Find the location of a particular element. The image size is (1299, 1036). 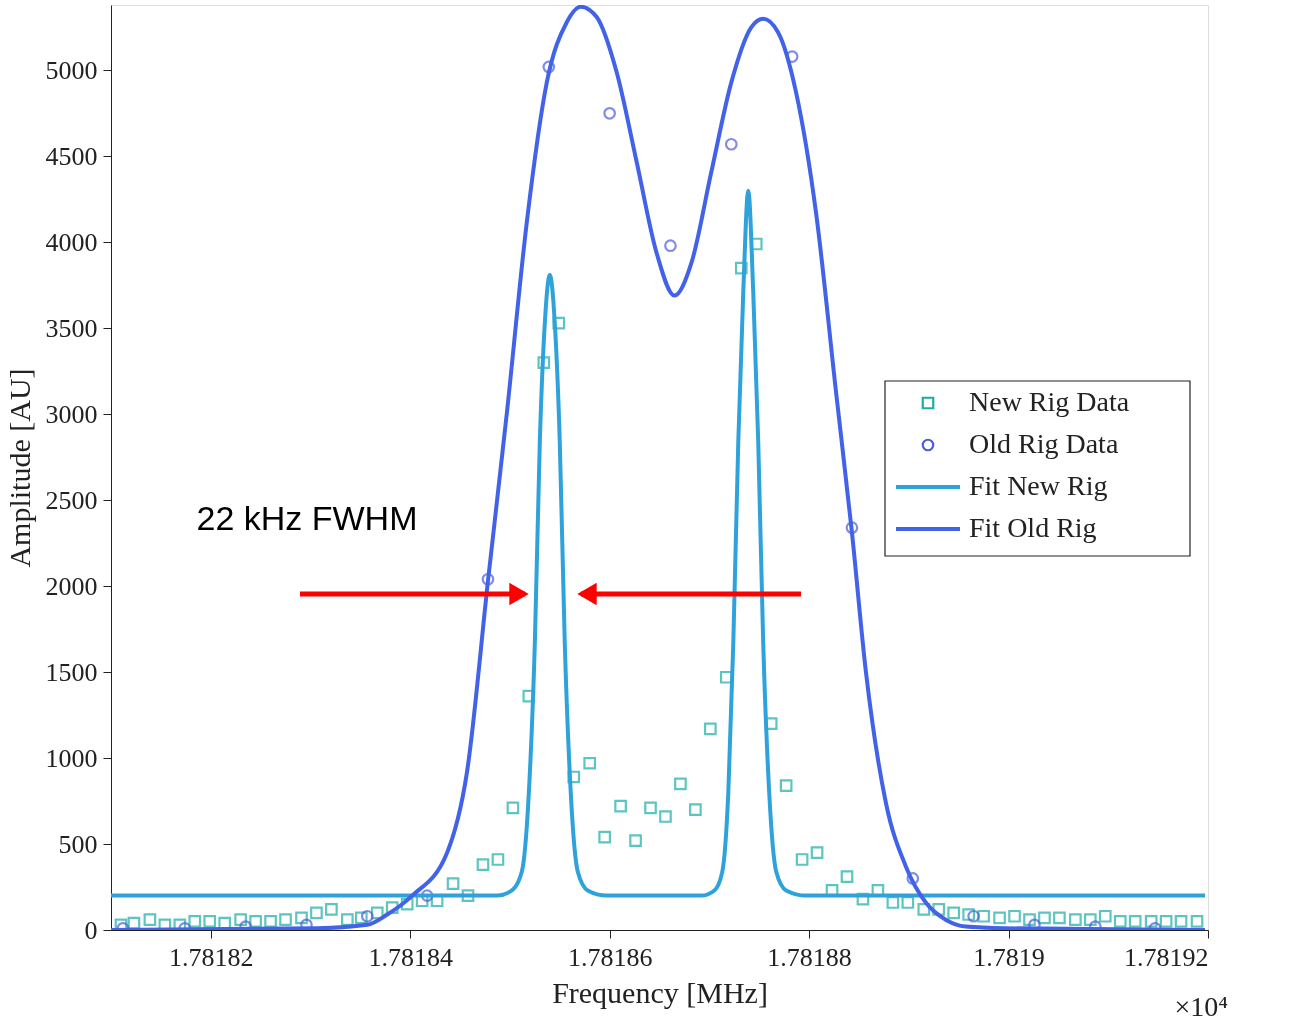

y-tick-label: 5000 is located at coordinates (71, 70).